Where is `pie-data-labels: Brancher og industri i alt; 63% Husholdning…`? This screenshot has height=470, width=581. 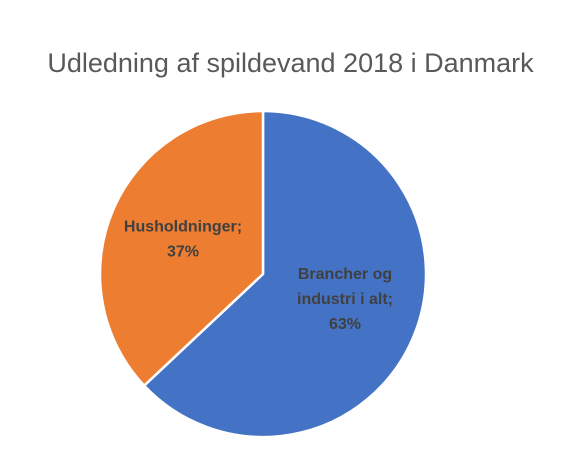
pie-data-labels: Brancher og industri i alt; 63% Husholdning… is located at coordinates (258, 276).